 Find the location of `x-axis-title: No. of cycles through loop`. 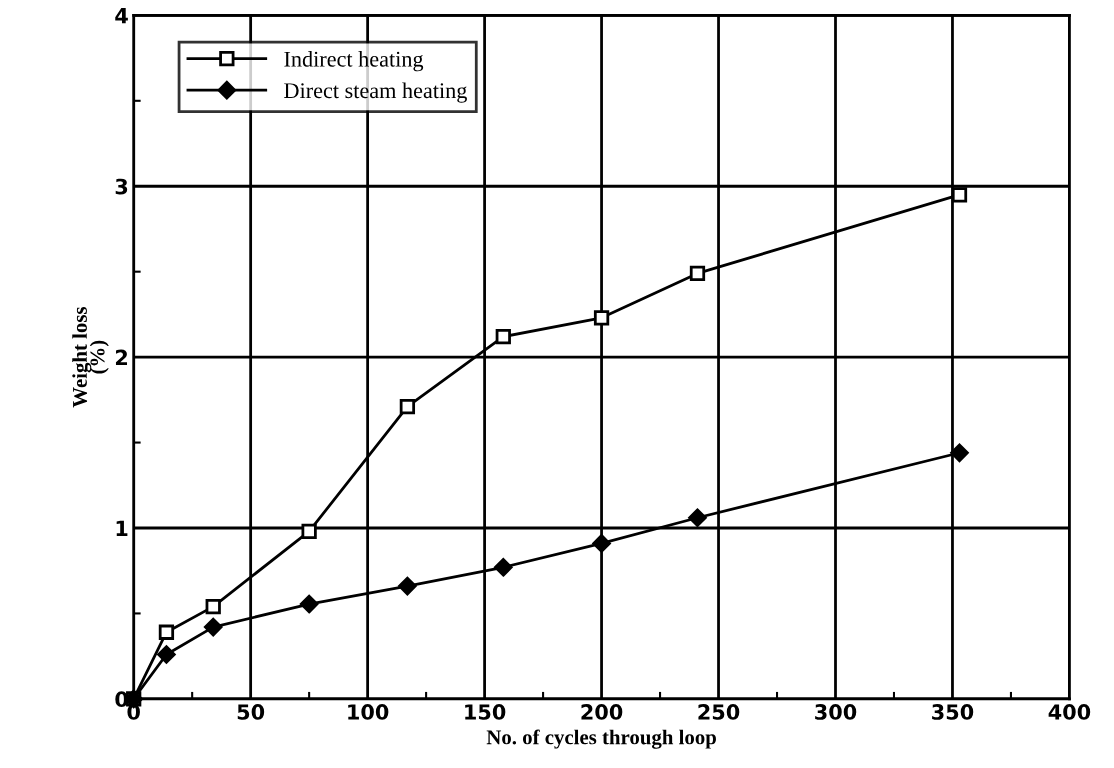

x-axis-title: No. of cycles through loop is located at coordinates (601, 739).